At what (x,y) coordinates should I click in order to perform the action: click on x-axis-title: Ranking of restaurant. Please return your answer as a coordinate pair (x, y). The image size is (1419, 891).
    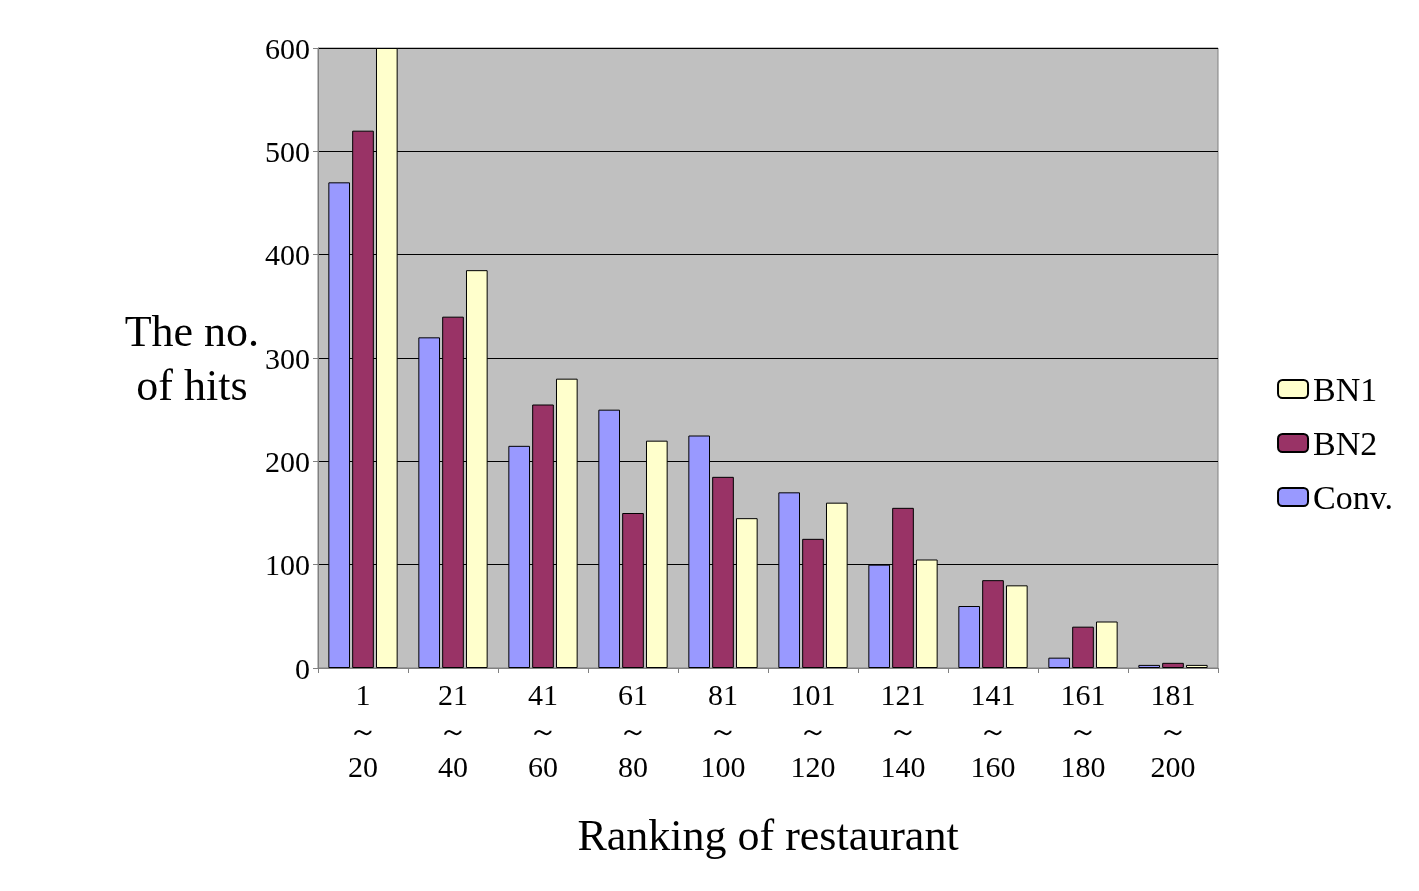
    Looking at the image, I should click on (768, 835).